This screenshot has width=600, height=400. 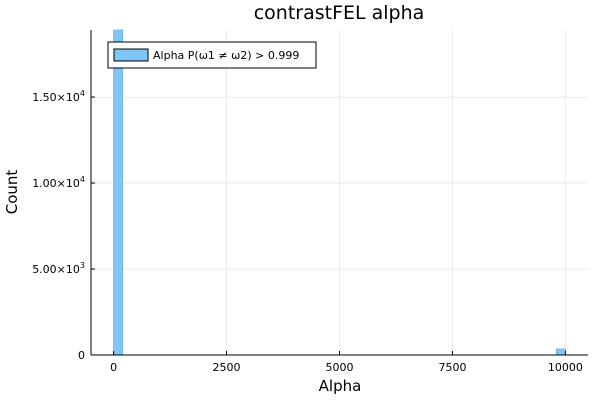 I want to click on legend-label: Alpha P(ω1 ≠ ω2) > 0.999, so click(x=226, y=55).